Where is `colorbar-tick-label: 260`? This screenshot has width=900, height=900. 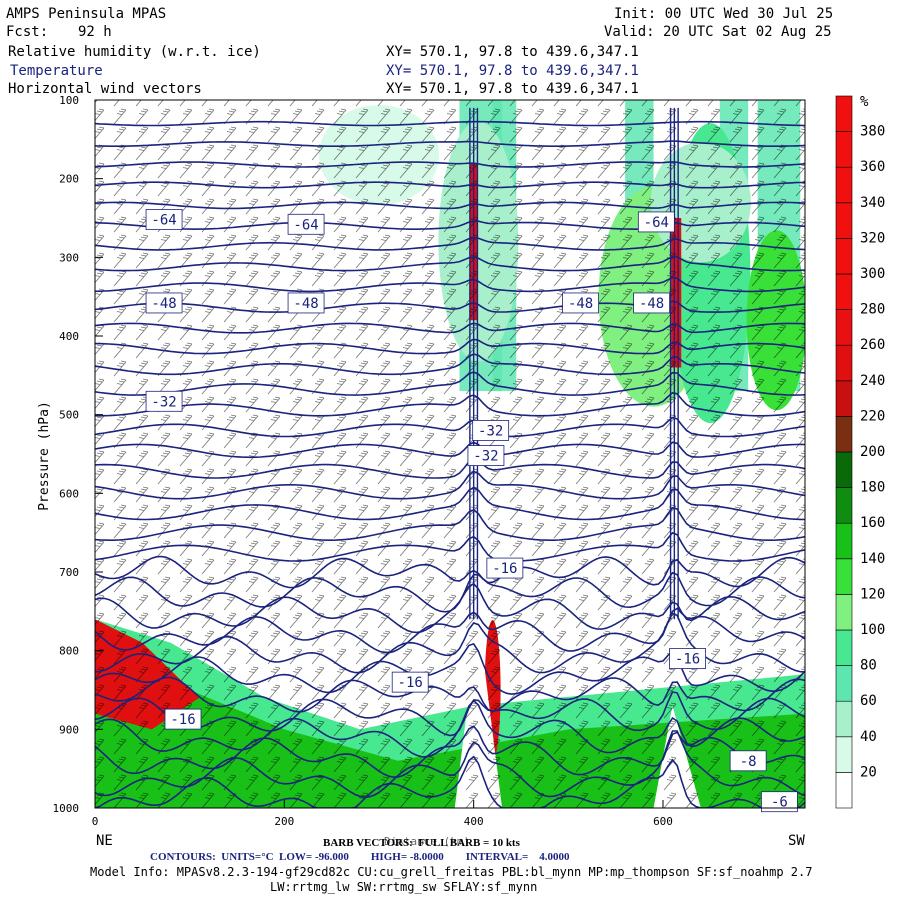 colorbar-tick-label: 260 is located at coordinates (872, 345).